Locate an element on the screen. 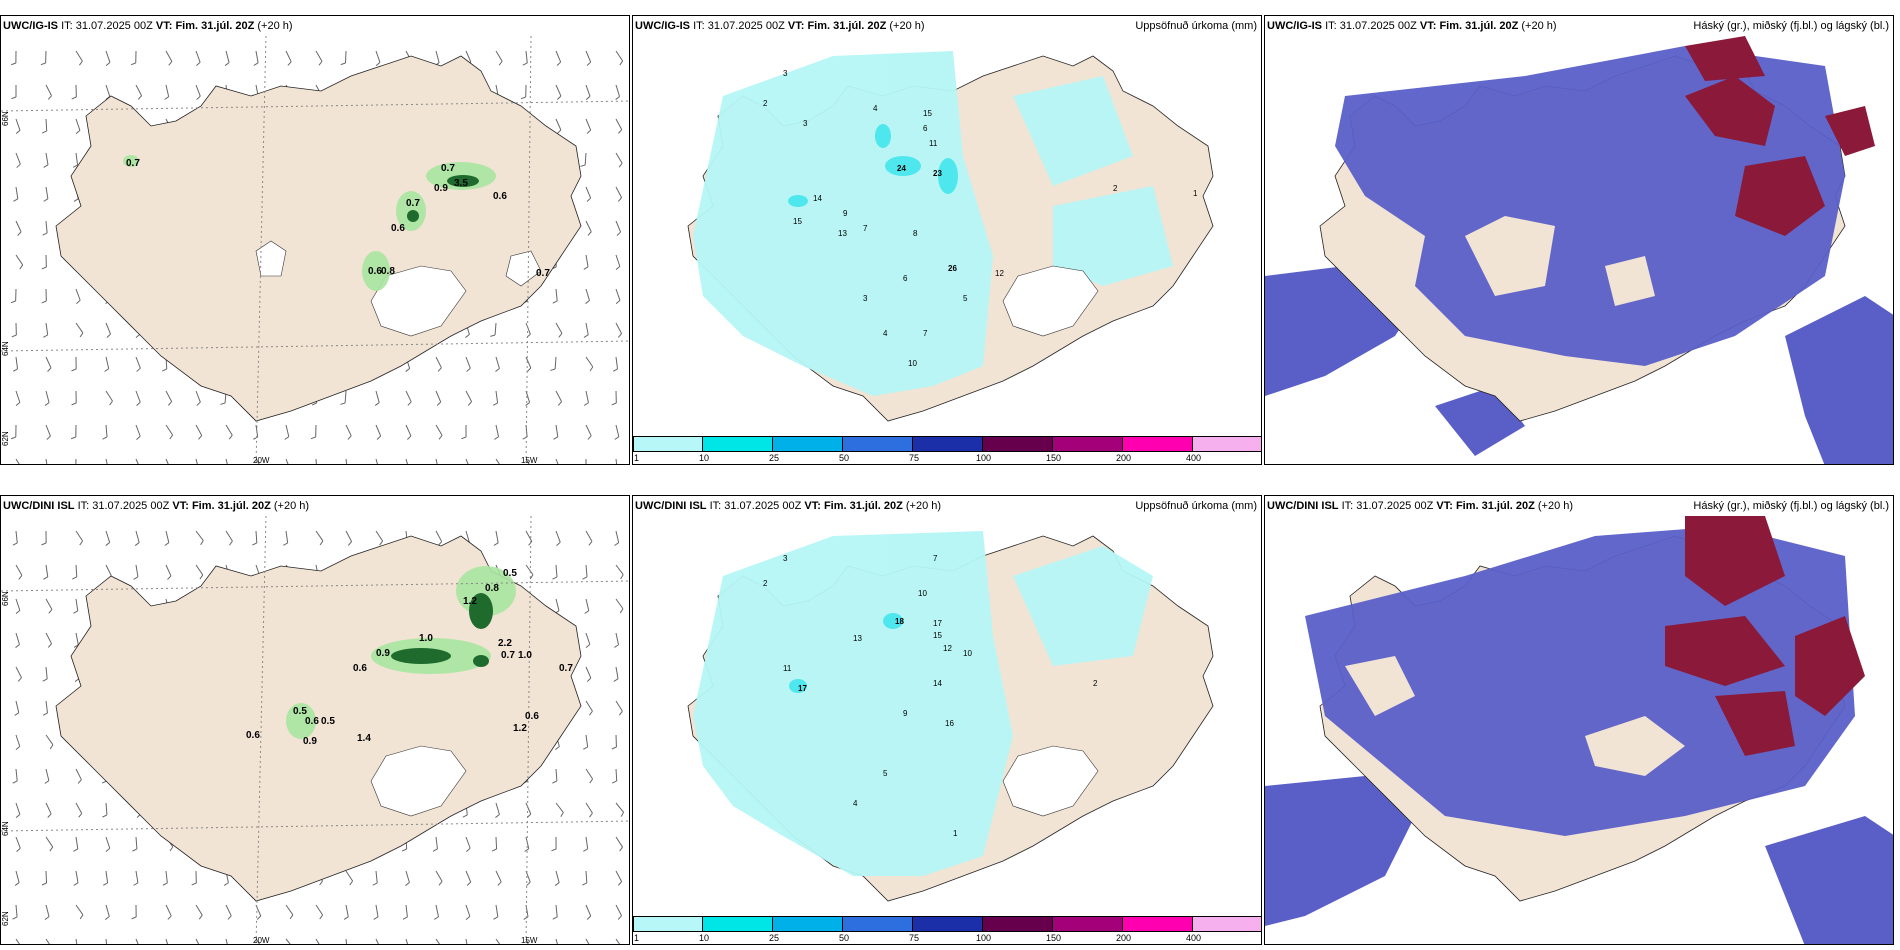  accum-value: 15 is located at coordinates (927, 113).